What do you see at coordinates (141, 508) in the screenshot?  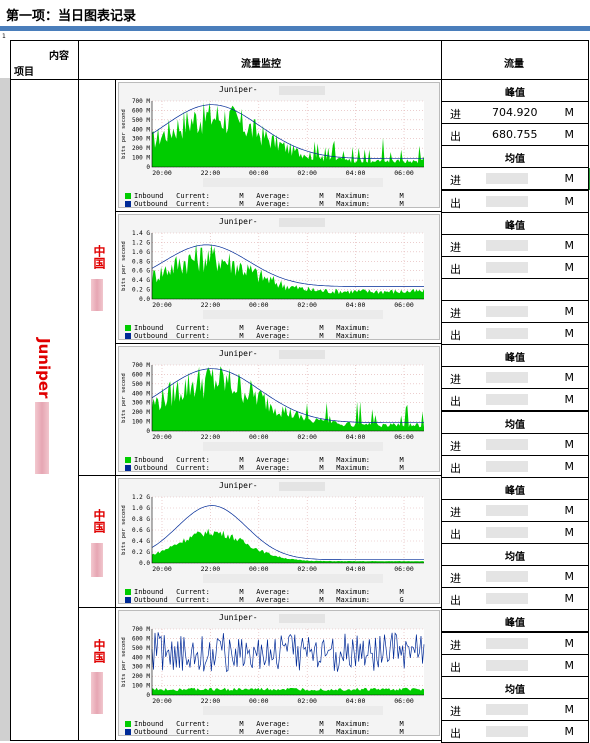 I see `y-tick-label: 1.0 G` at bounding box center [141, 508].